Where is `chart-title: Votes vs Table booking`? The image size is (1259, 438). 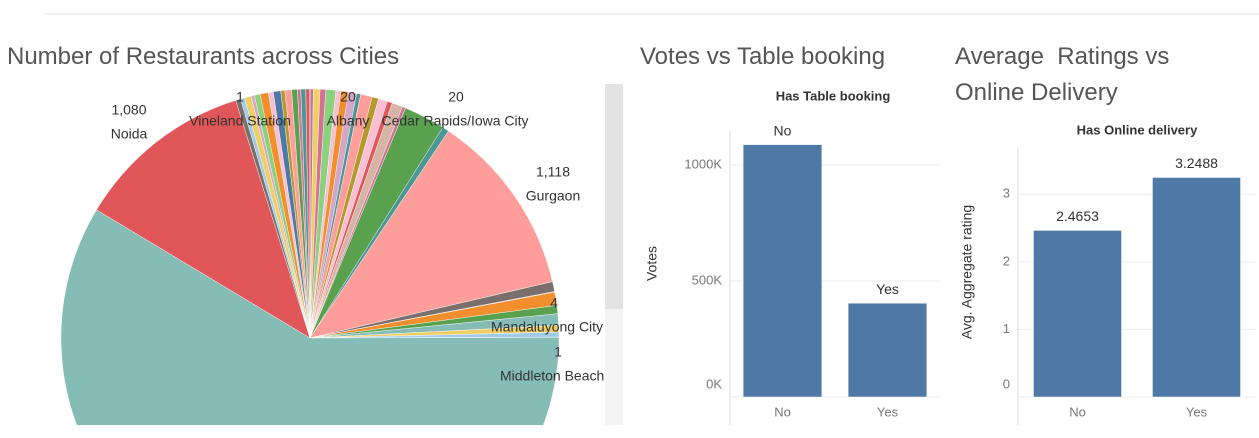
chart-title: Votes vs Table booking is located at coordinates (762, 56).